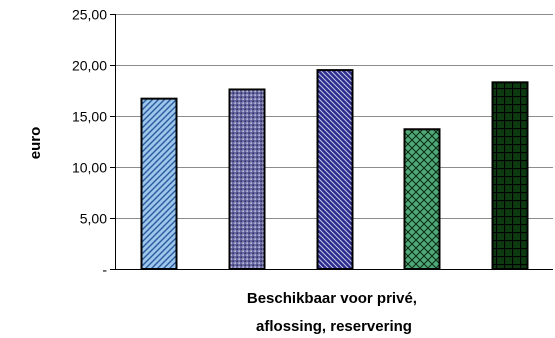 This screenshot has width=555, height=338. What do you see at coordinates (93, 219) in the screenshot?
I see `y-tick-label: 5,00` at bounding box center [93, 219].